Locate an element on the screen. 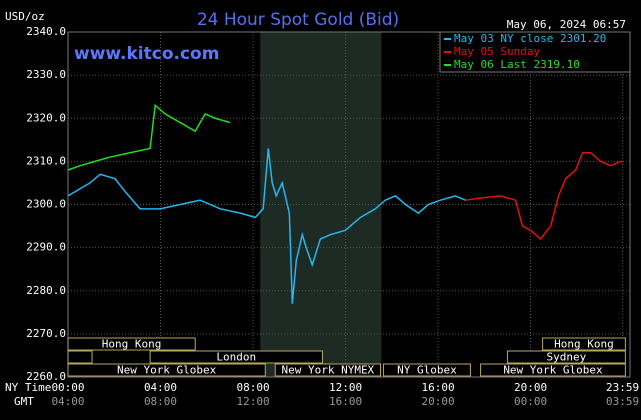 Image resolution: width=641 pixels, height=420 pixels. chart-title: 24 Hour Spot Gold (Bid) is located at coordinates (298, 20).